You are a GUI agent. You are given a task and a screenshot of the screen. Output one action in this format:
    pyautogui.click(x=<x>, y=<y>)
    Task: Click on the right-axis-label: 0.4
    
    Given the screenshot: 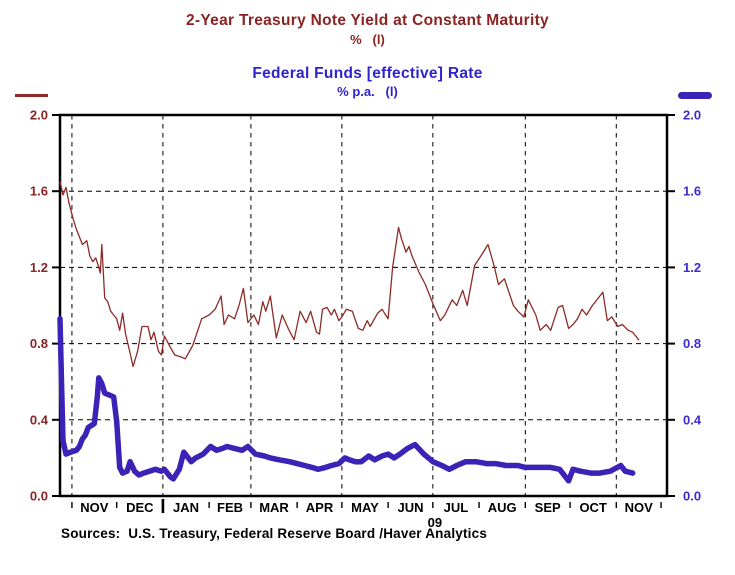 What is the action you would take?
    pyautogui.click(x=692, y=419)
    